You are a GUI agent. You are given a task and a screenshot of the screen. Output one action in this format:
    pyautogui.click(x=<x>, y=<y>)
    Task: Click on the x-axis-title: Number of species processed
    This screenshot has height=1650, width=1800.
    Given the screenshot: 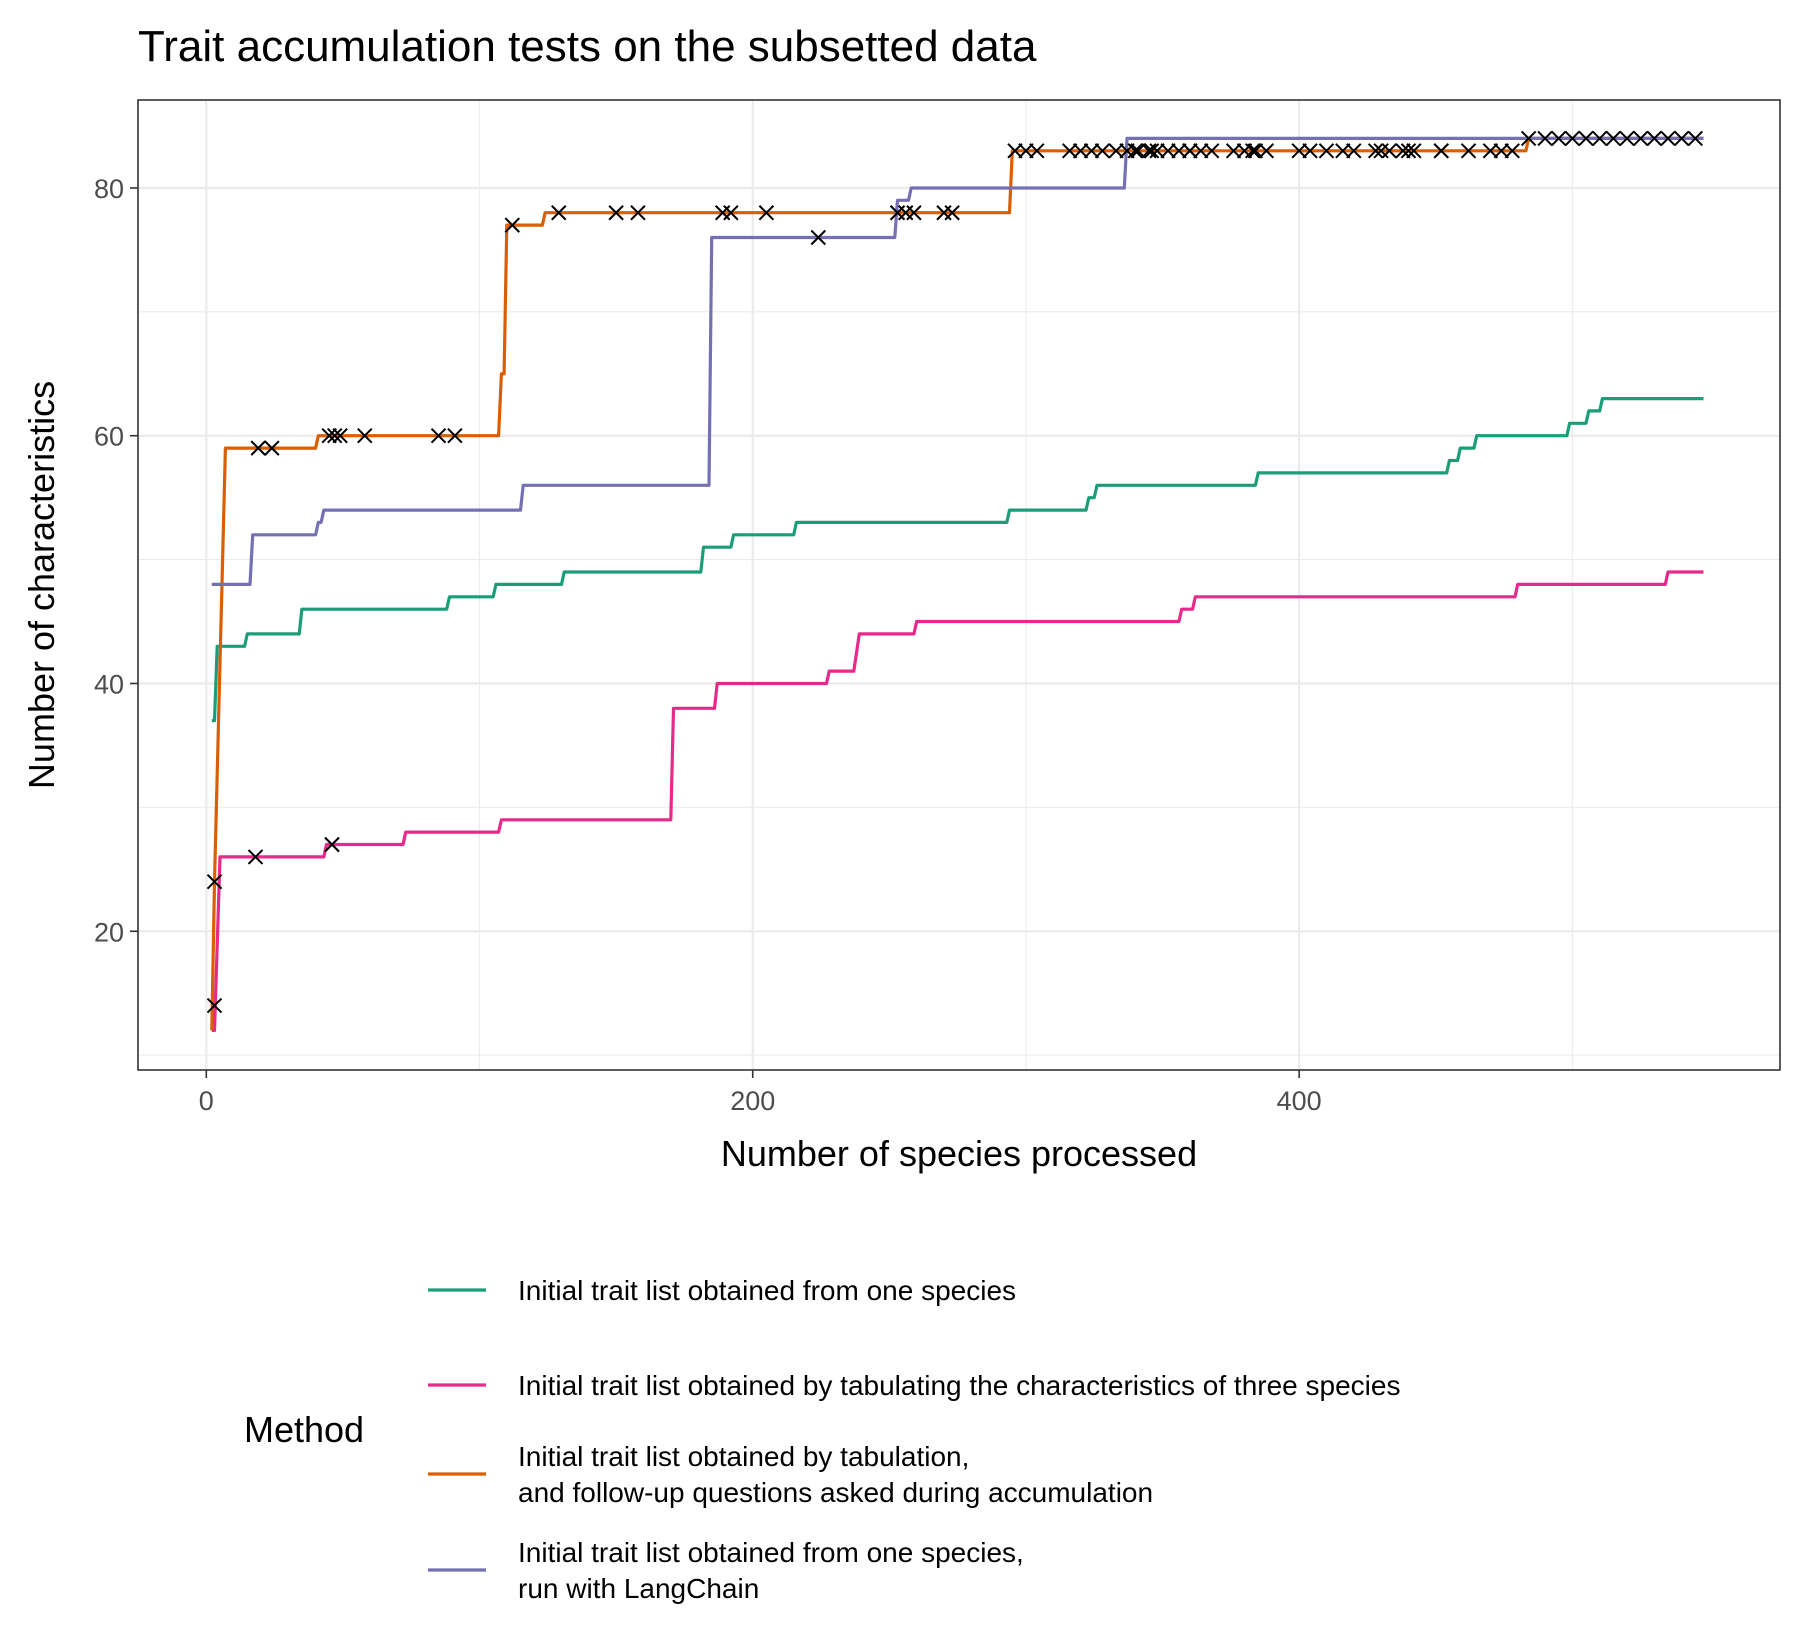 What is the action you would take?
    pyautogui.click(x=959, y=1153)
    